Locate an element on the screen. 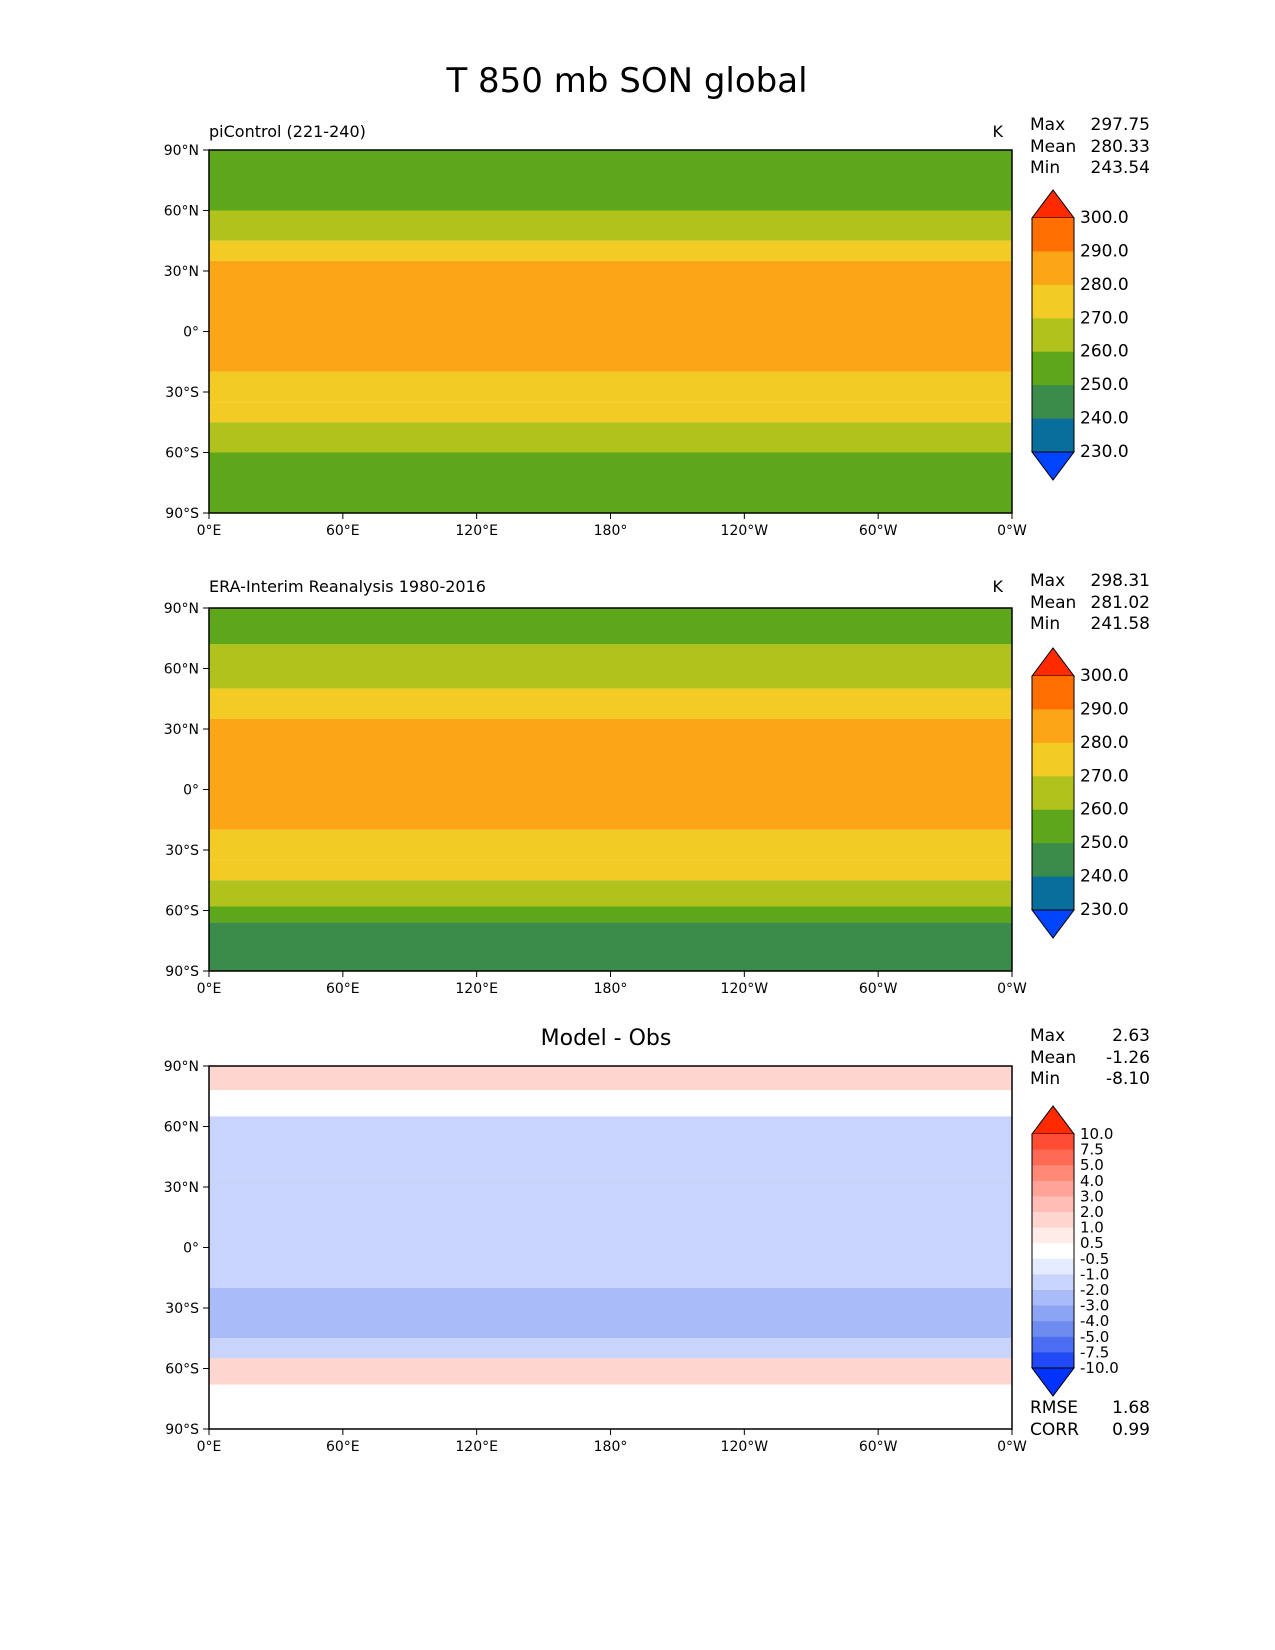  x-tick-label: 60°E is located at coordinates (343, 989).